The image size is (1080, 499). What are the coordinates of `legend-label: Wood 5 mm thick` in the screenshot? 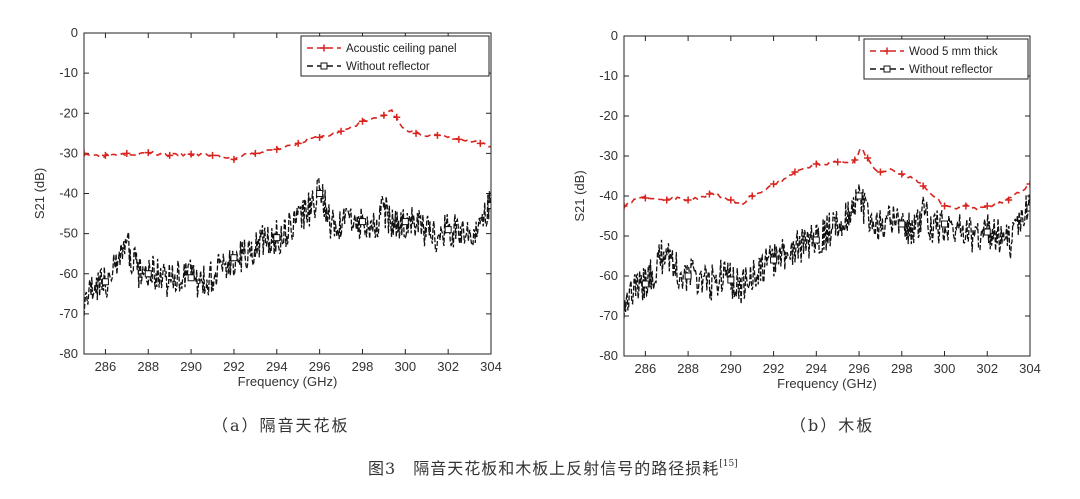 It's located at (953, 52).